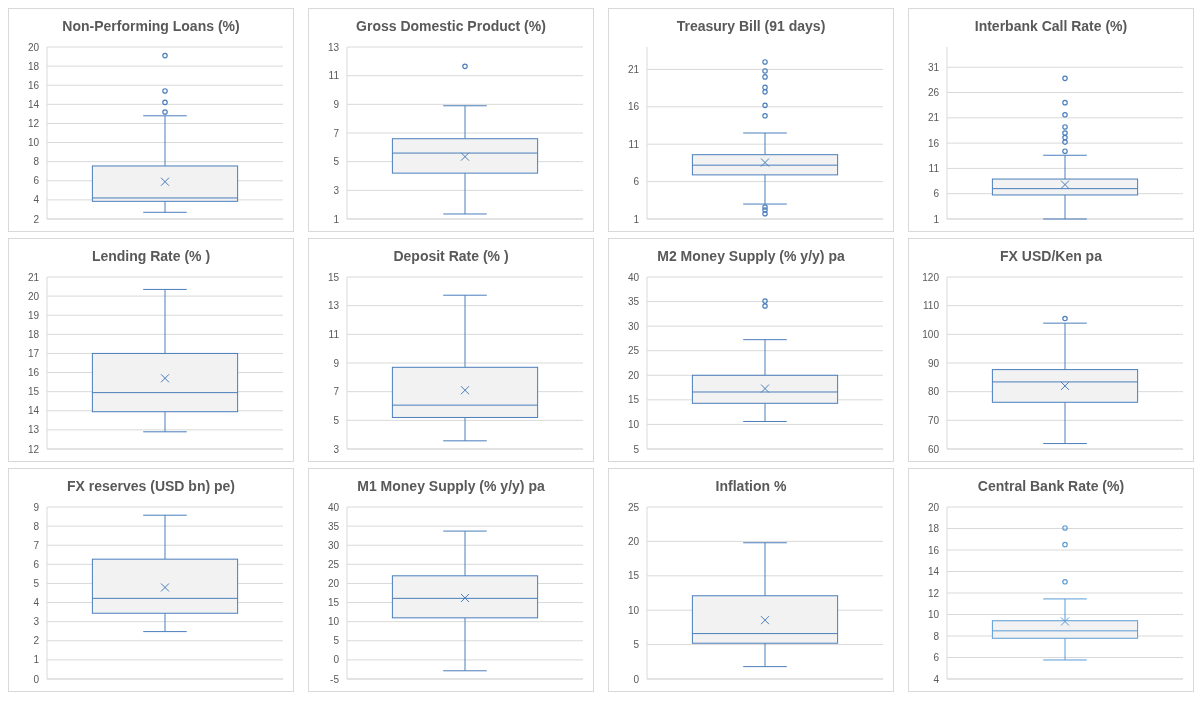  I want to click on chart-title: Treasury Bill (91 days), so click(751, 26).